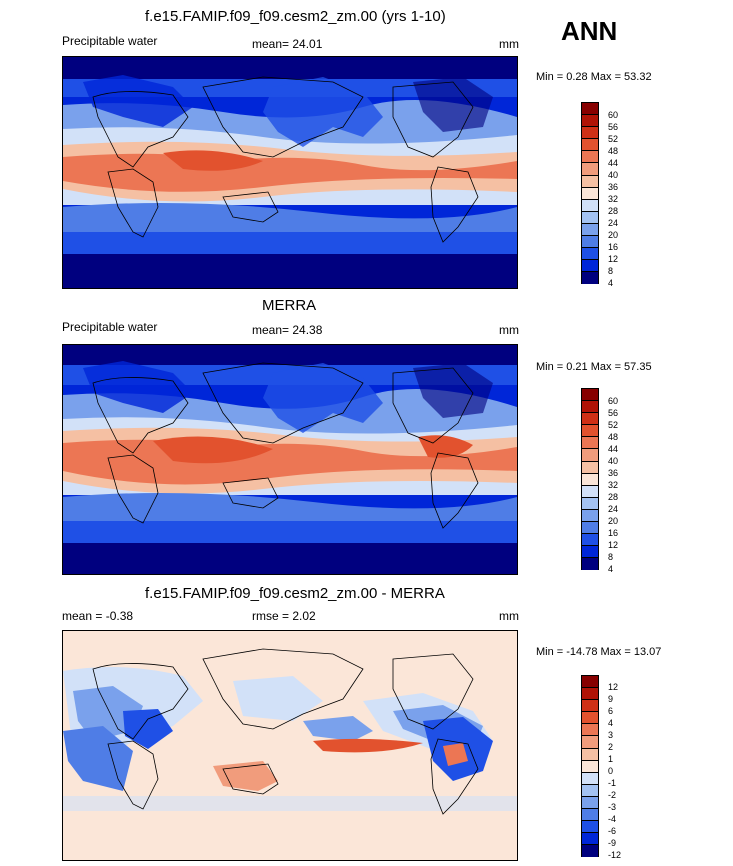 This screenshot has height=866, width=733. Describe the element at coordinates (509, 616) in the screenshot. I see `panel-3-units: mm` at that location.